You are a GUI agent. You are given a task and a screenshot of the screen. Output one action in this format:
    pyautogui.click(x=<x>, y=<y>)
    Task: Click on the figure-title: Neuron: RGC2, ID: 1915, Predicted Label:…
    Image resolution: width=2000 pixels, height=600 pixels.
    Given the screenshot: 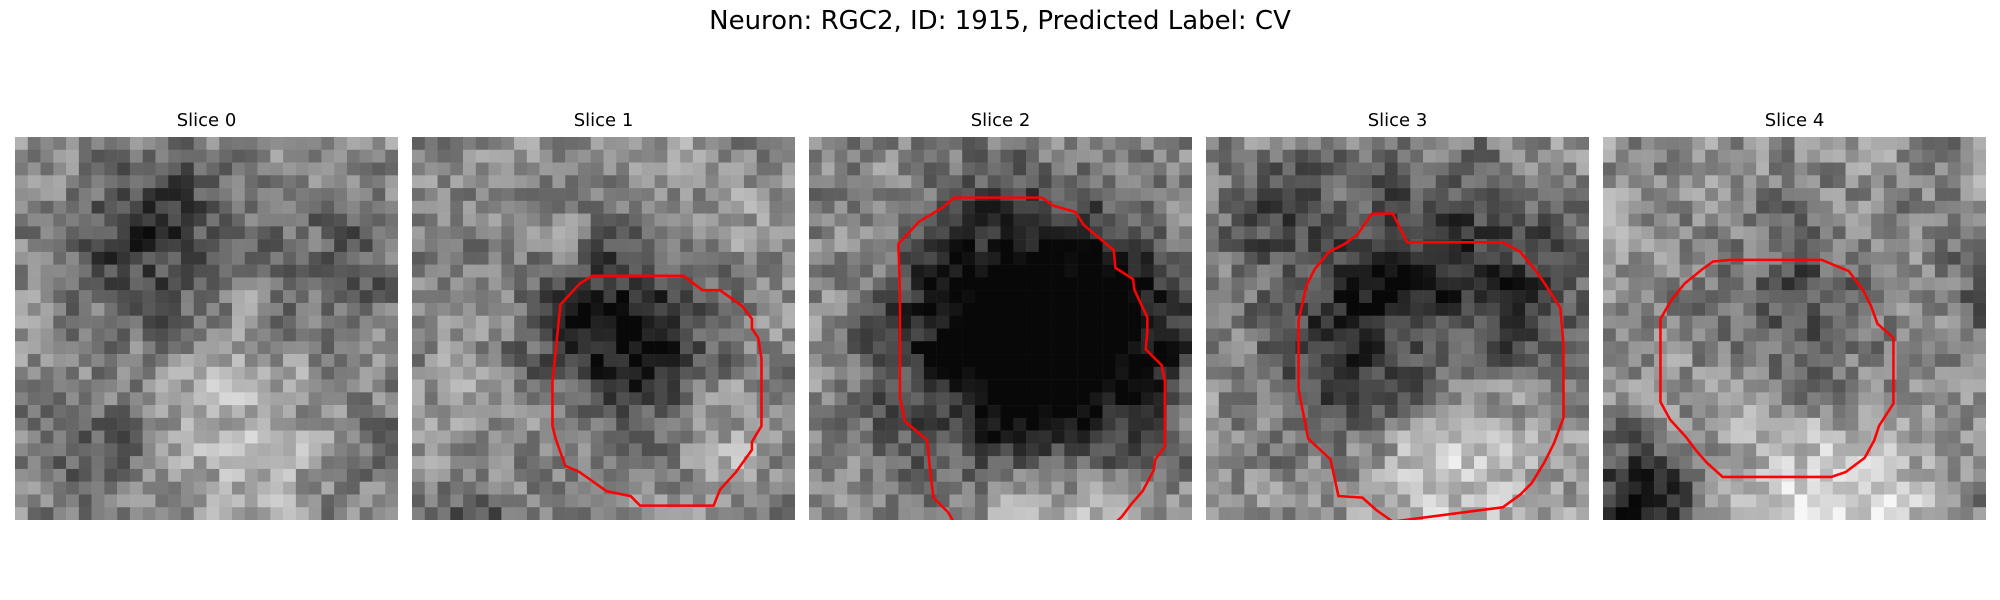 What is the action you would take?
    pyautogui.click(x=1000, y=21)
    